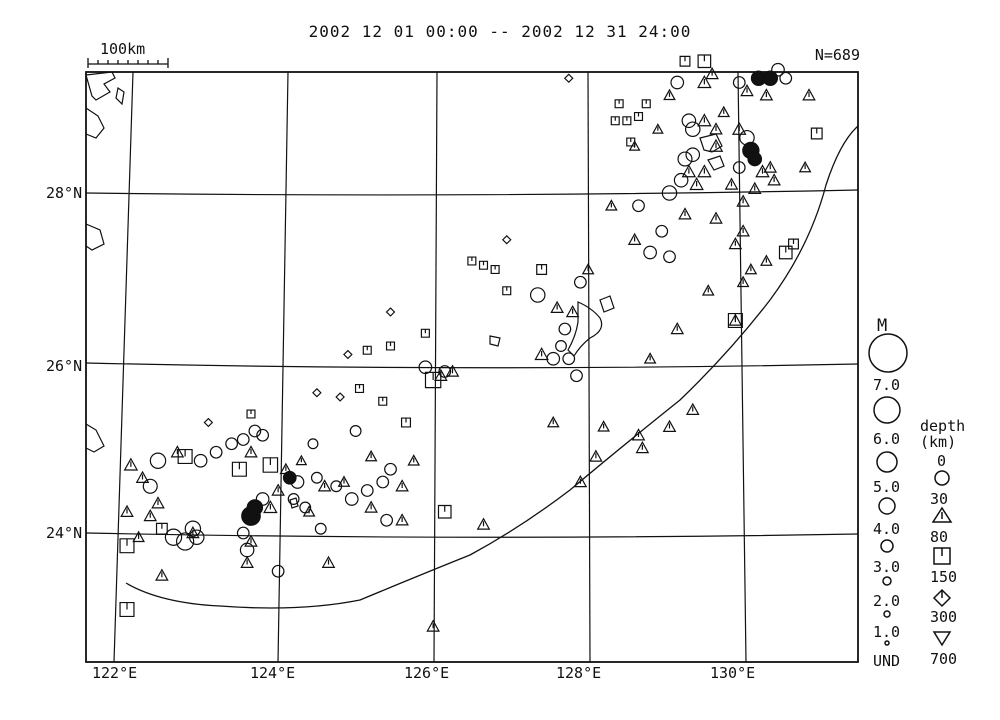 This screenshot has height=720, width=1000. What do you see at coordinates (944, 659) in the screenshot?
I see `depth-legend-label: 700` at bounding box center [944, 659].